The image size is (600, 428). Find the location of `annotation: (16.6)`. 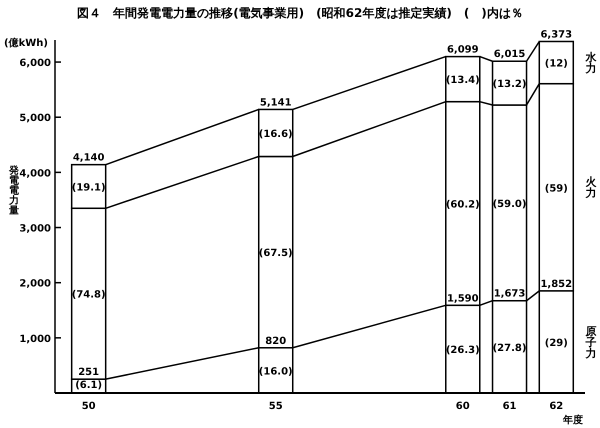

annotation: (16.6) is located at coordinates (275, 134).